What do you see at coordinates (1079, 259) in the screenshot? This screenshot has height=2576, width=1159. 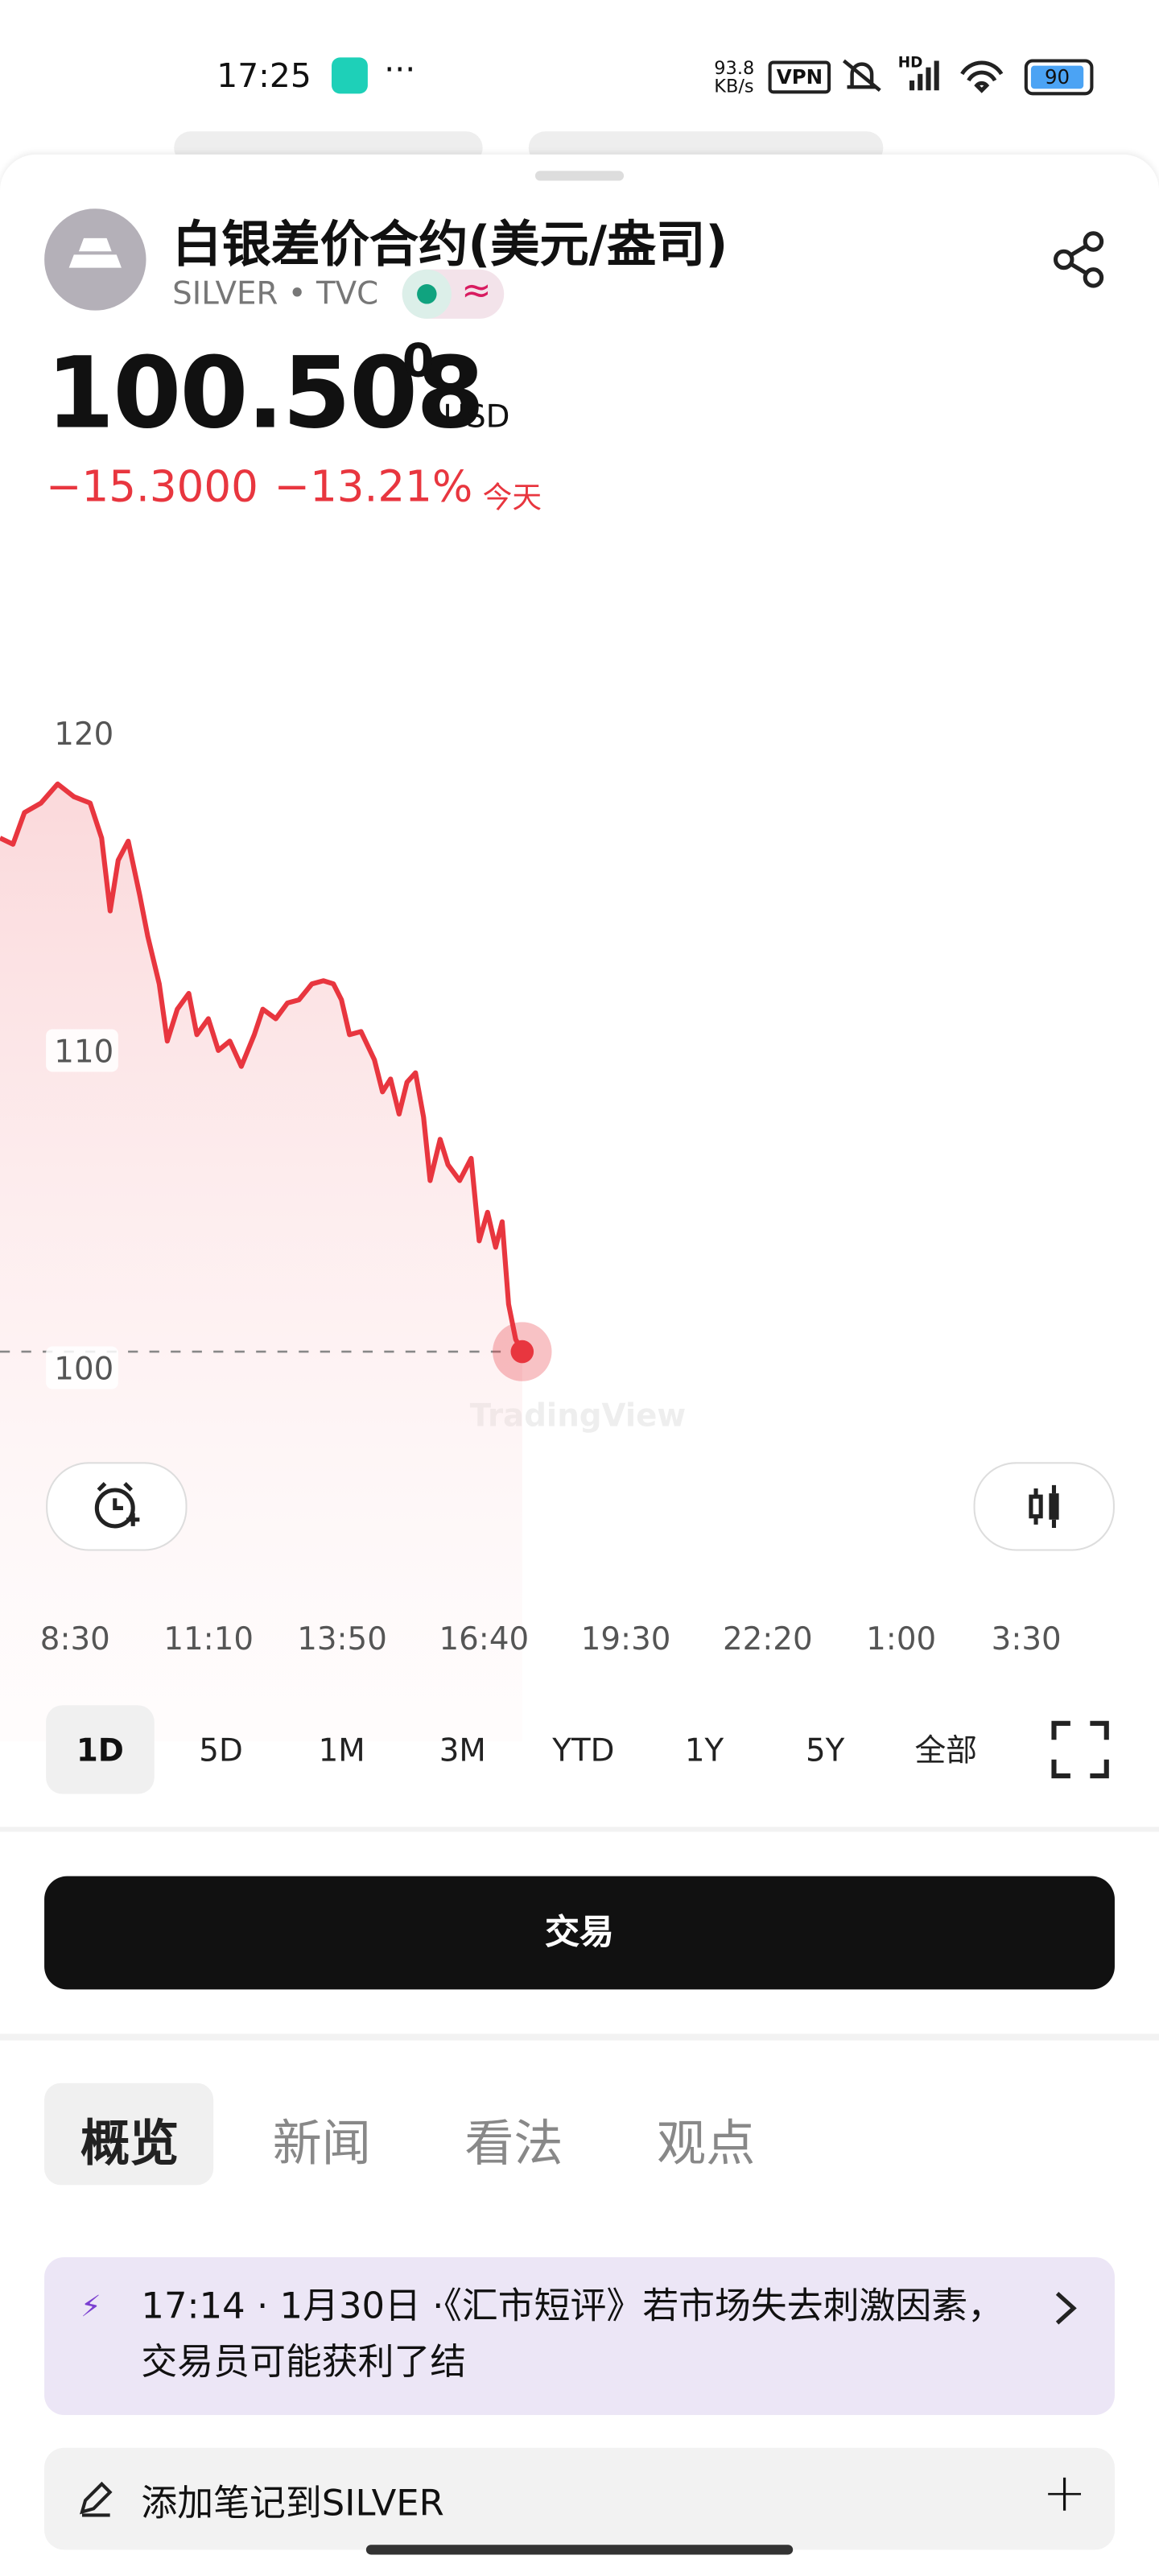 I see `share-button` at bounding box center [1079, 259].